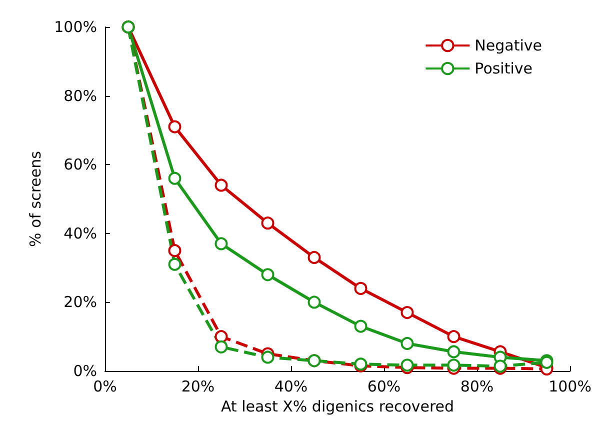 The width and height of the screenshot is (605, 430). Describe the element at coordinates (105, 387) in the screenshot. I see `x-tick-label: 0%` at that location.